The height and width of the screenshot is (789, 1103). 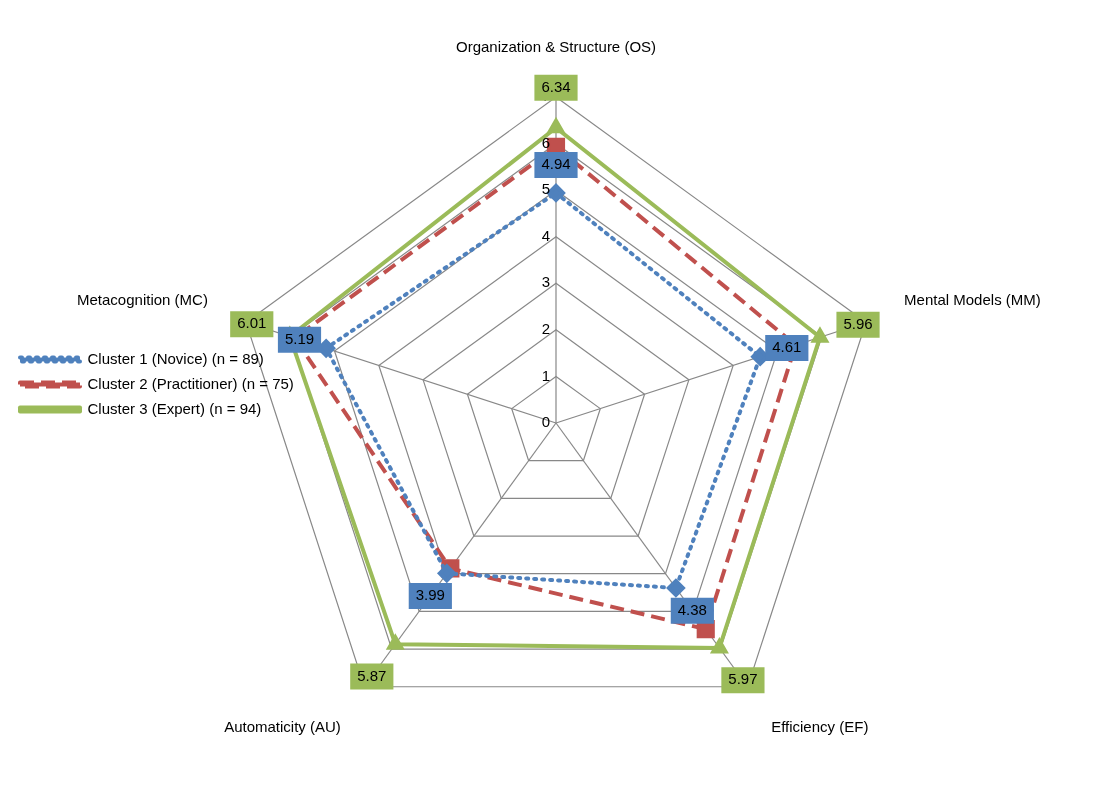 I want to click on spoke-label: Efficiency (EF), so click(x=820, y=727).